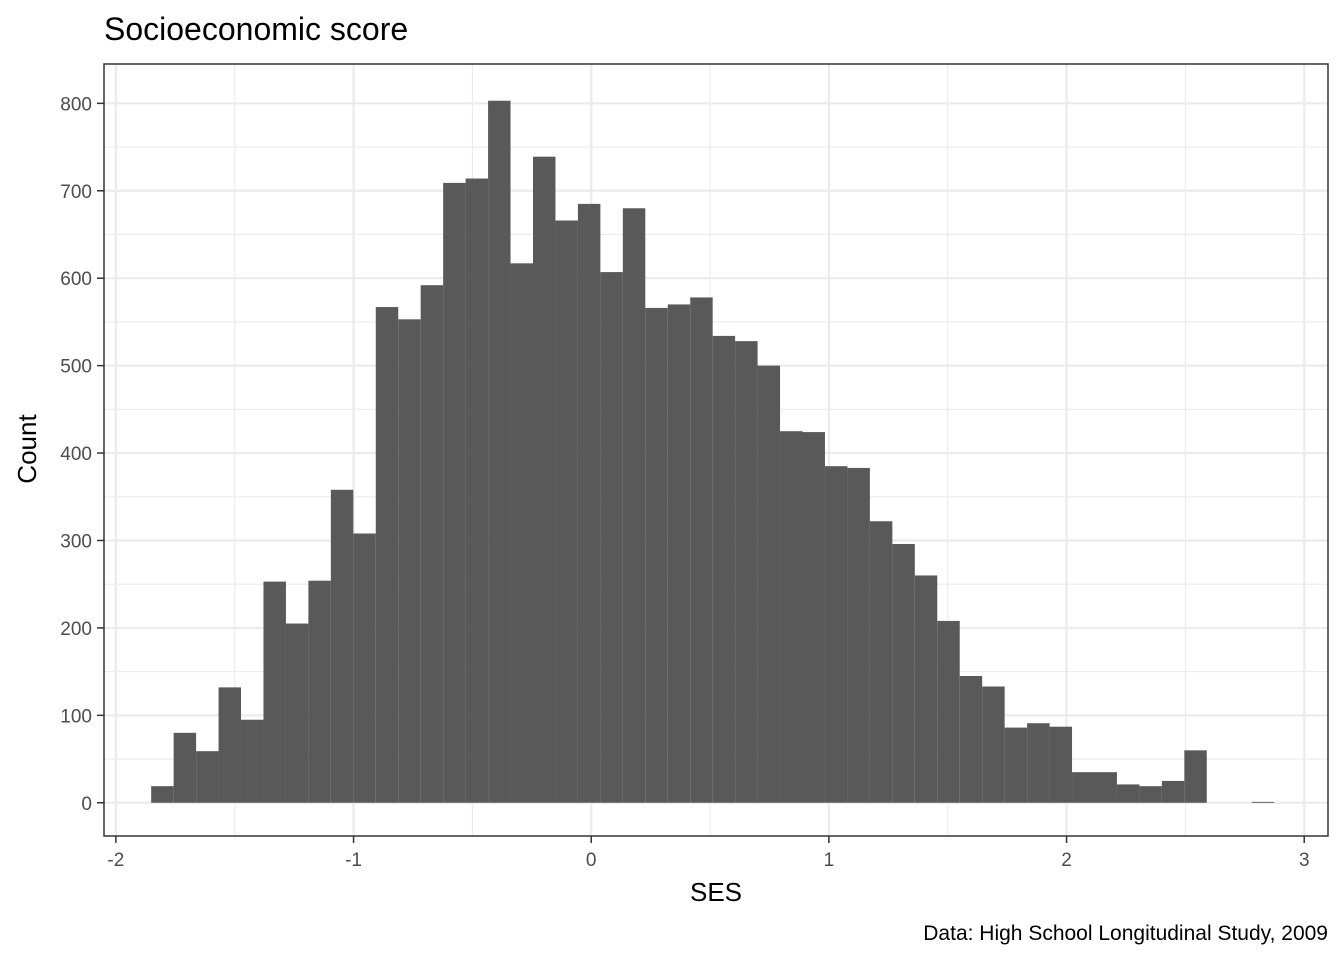 This screenshot has width=1344, height=960. I want to click on x-axis-label: SES, so click(716, 892).